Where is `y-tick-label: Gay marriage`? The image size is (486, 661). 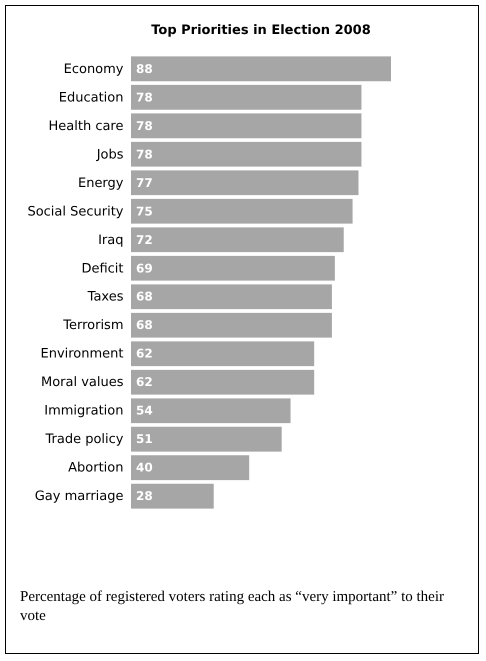
y-tick-label: Gay marriage is located at coordinates (79, 496).